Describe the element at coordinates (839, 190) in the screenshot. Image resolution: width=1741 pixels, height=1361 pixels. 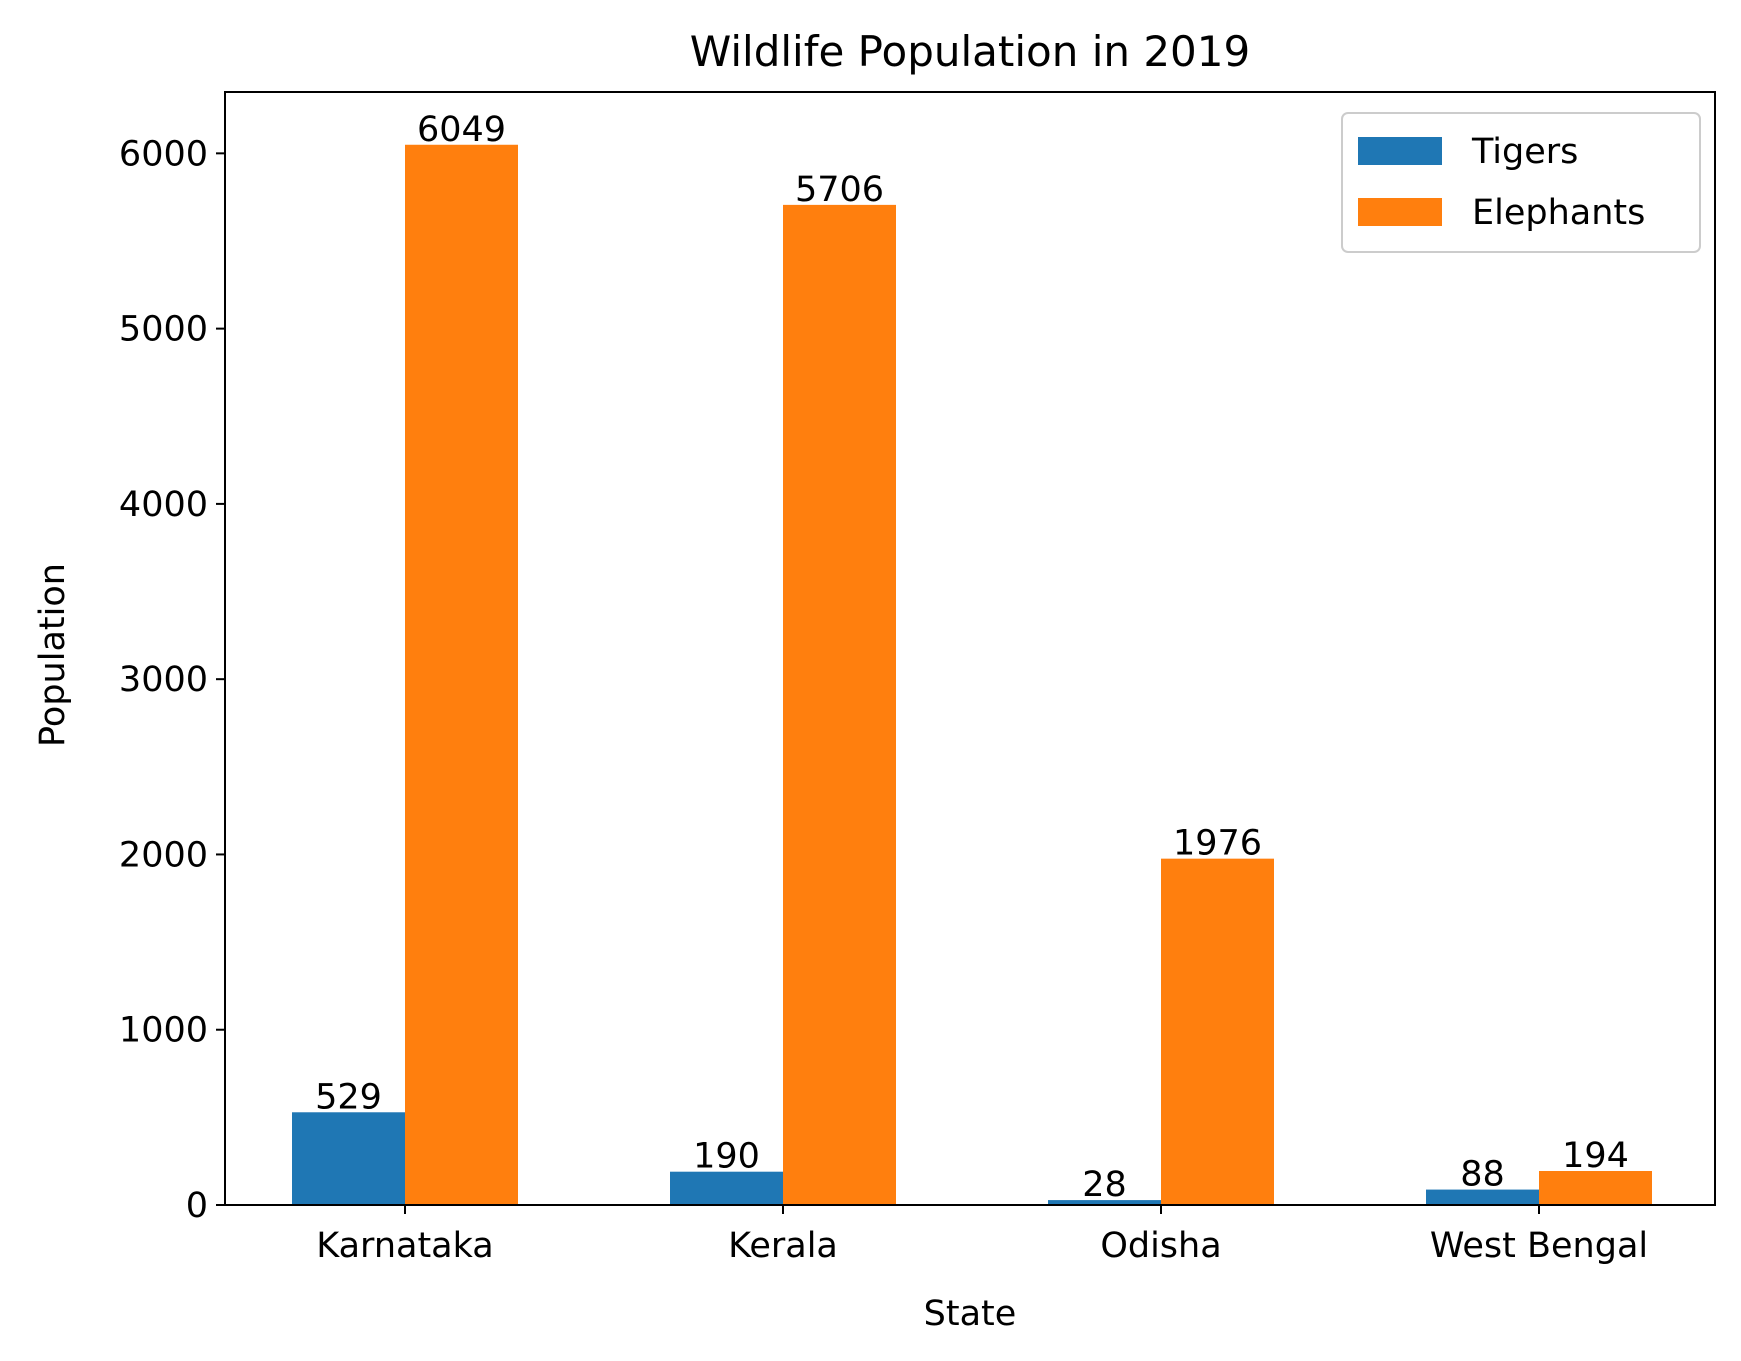
I see `data-label: 5706` at that location.